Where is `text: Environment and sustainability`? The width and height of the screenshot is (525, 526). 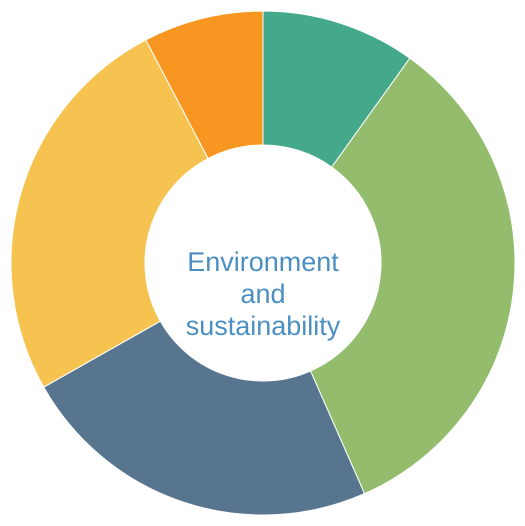 text: Environment and sustainability is located at coordinates (263, 294).